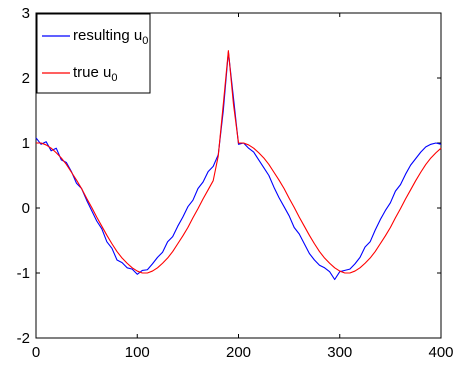 This screenshot has width=459, height=370. Describe the element at coordinates (238, 352) in the screenshot. I see `x-tick-label: 200` at that location.